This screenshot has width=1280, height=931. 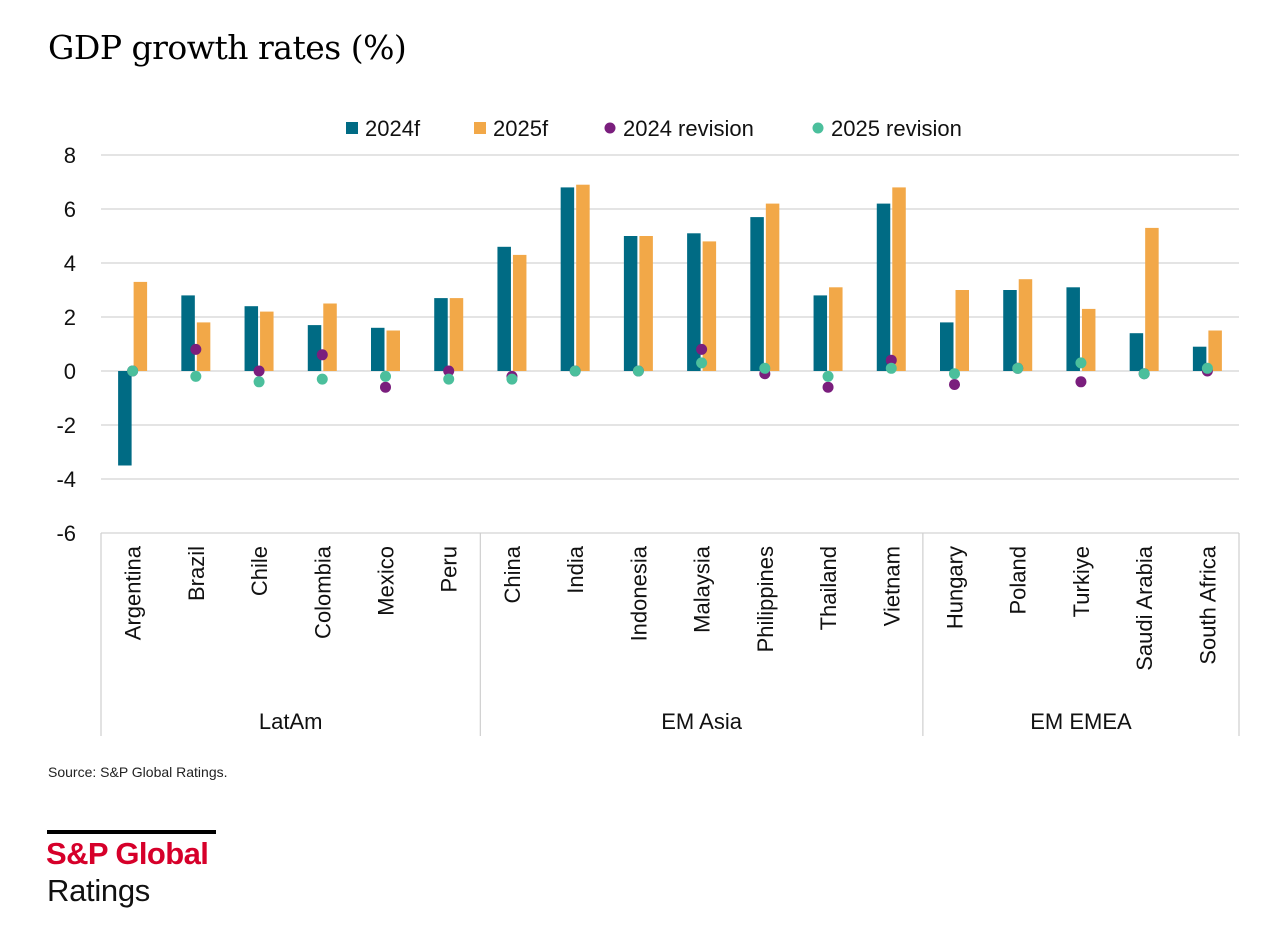 I want to click on x-tick-label: Hungary, so click(x=955, y=587).